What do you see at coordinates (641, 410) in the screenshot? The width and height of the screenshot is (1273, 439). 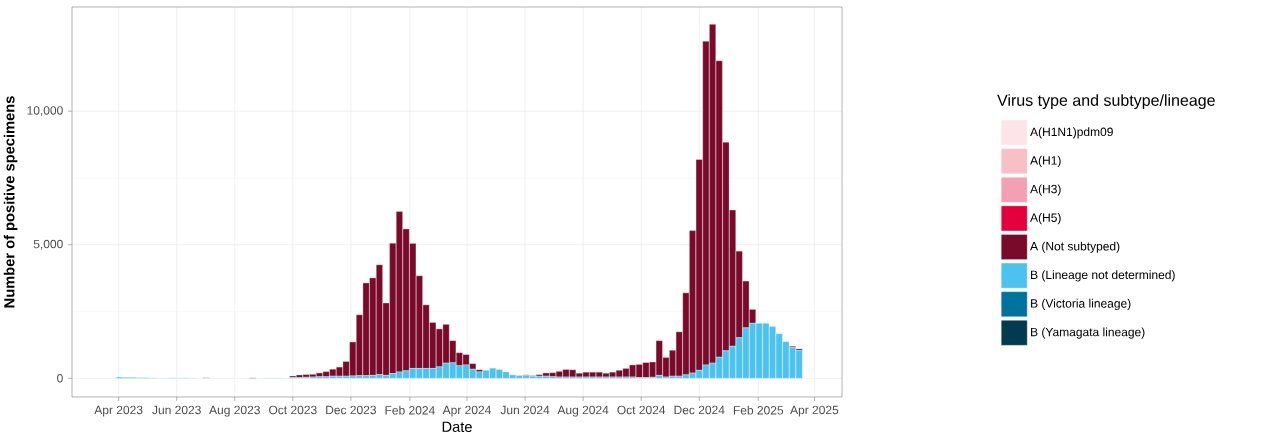 I see `x-tick-label: Oct 2024` at bounding box center [641, 410].